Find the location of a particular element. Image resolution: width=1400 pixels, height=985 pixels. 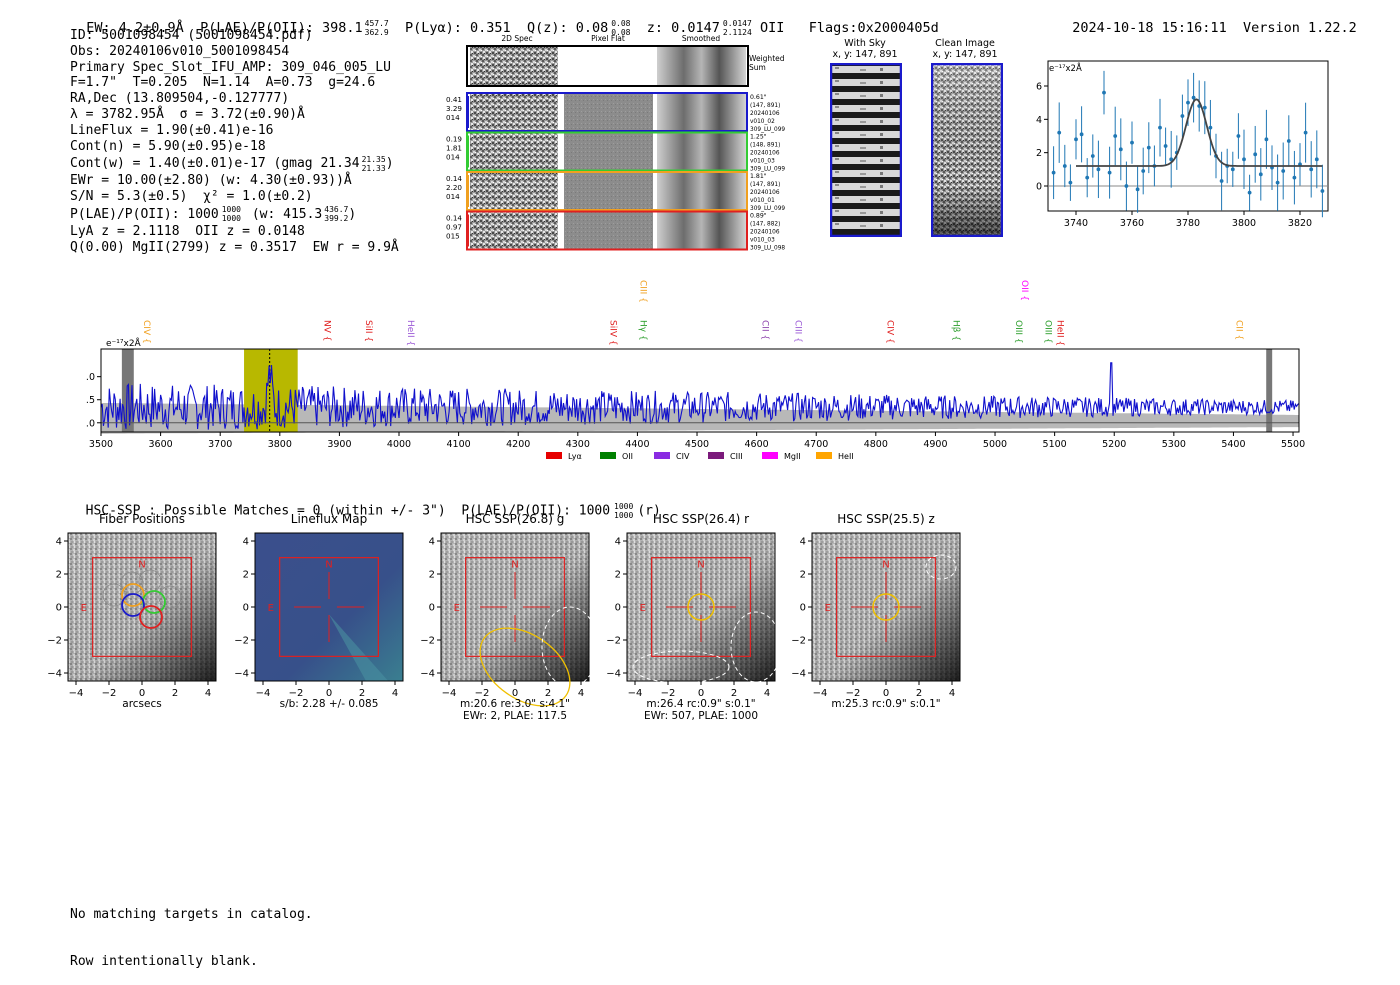

line-label-text: HeII { is located at coordinates (1060, 333).